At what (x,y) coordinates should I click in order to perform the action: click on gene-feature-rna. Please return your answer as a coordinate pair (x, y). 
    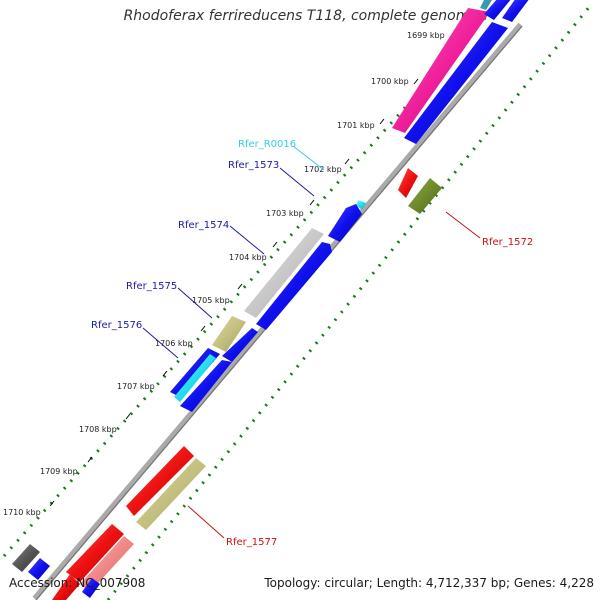
    Looking at the image, I should click on (195, 378).